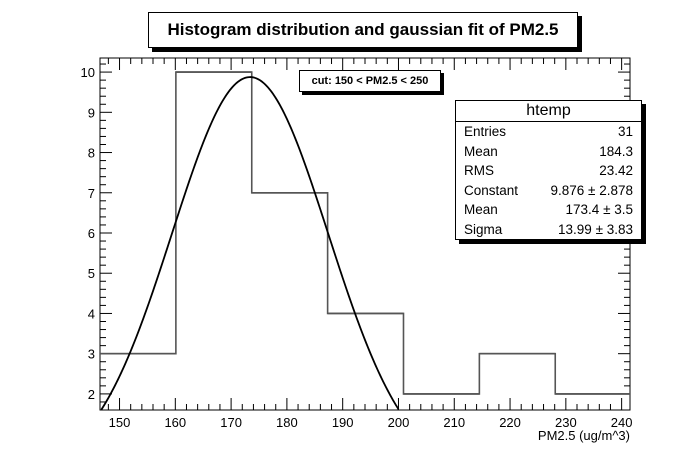 Image resolution: width=700 pixels, height=453 pixels. I want to click on x-tick-label: 150, so click(120, 422).